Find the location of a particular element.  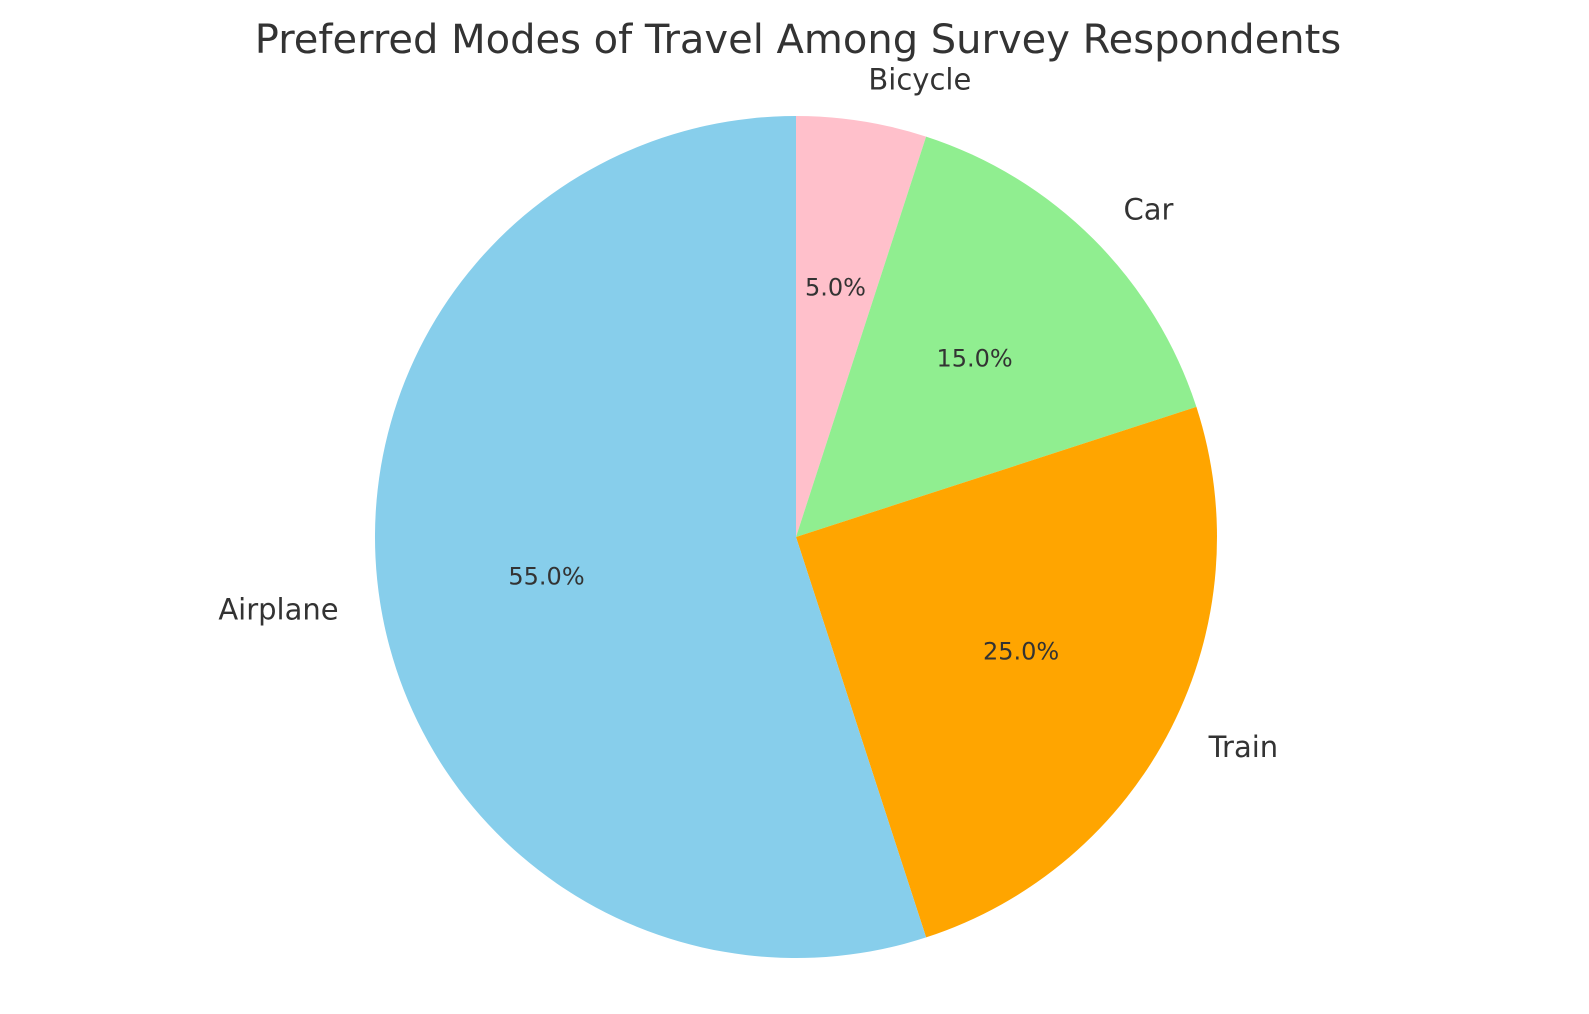

slice-value-airplane: 55.0% is located at coordinates (546, 577).